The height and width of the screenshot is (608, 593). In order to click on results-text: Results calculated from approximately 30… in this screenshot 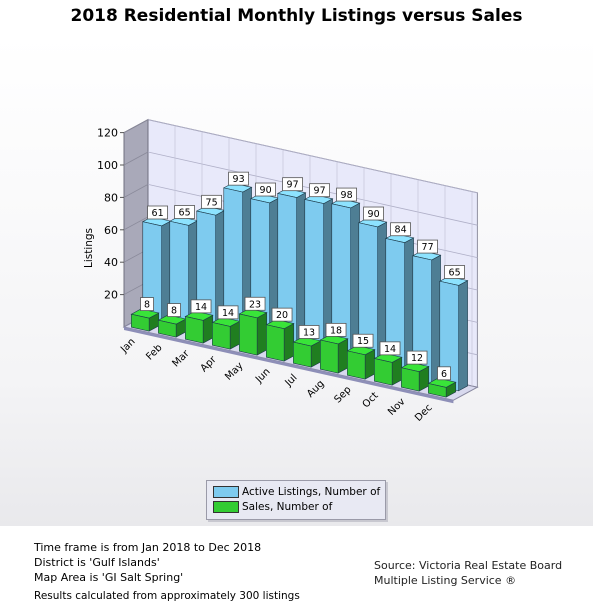, I will do `click(167, 596)`.